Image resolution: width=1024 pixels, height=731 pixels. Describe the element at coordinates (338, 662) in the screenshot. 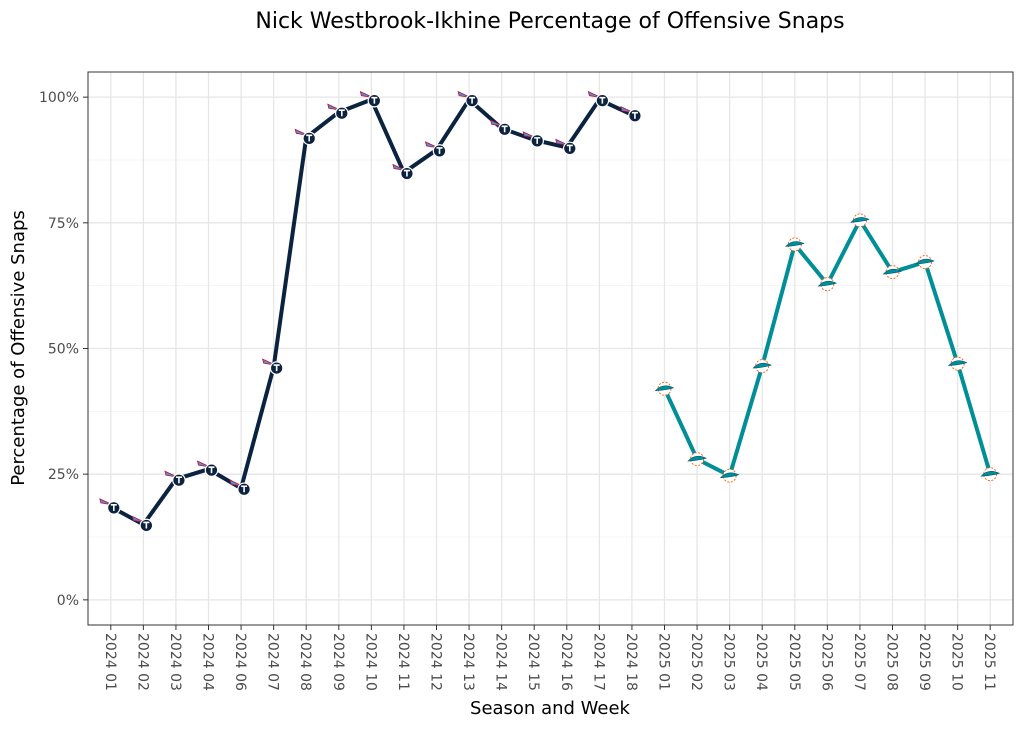

I see `x-tick-label: 2024 09` at that location.